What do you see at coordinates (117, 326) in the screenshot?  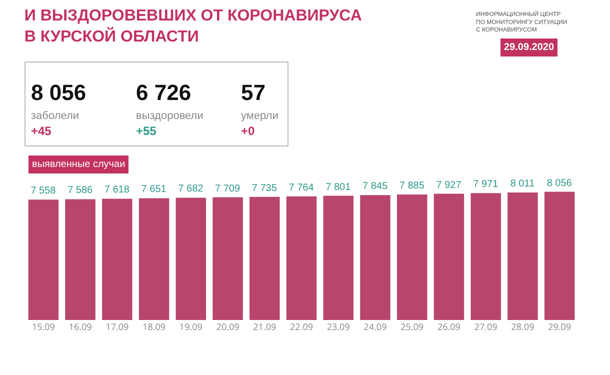 I see `x-tick-label: 17.09` at bounding box center [117, 326].